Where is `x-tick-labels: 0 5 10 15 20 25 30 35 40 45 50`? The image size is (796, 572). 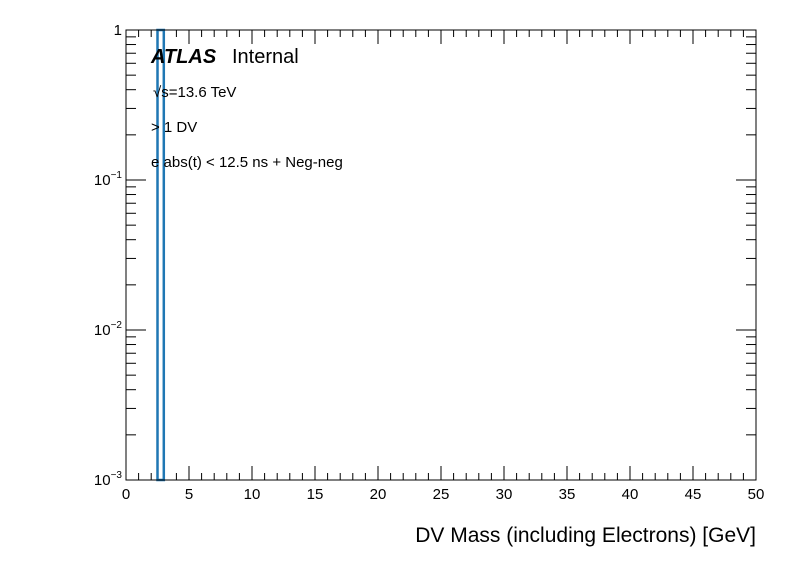 x-tick-labels: 0 5 10 15 20 25 30 35 40 45 50 is located at coordinates (443, 494).